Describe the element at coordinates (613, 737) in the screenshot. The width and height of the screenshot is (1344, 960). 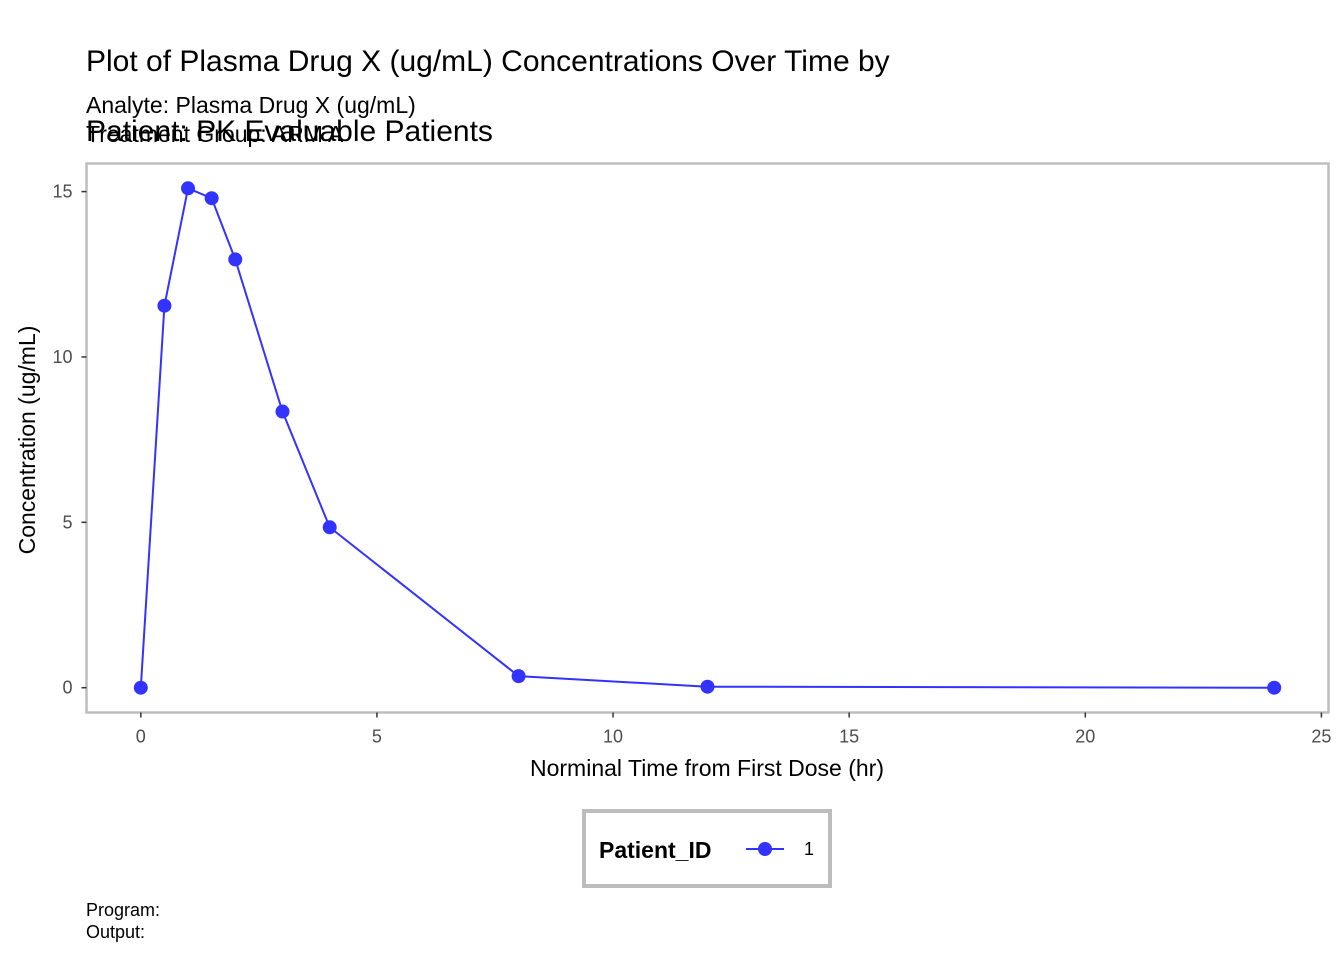
I see `x-tick-label: 10` at that location.